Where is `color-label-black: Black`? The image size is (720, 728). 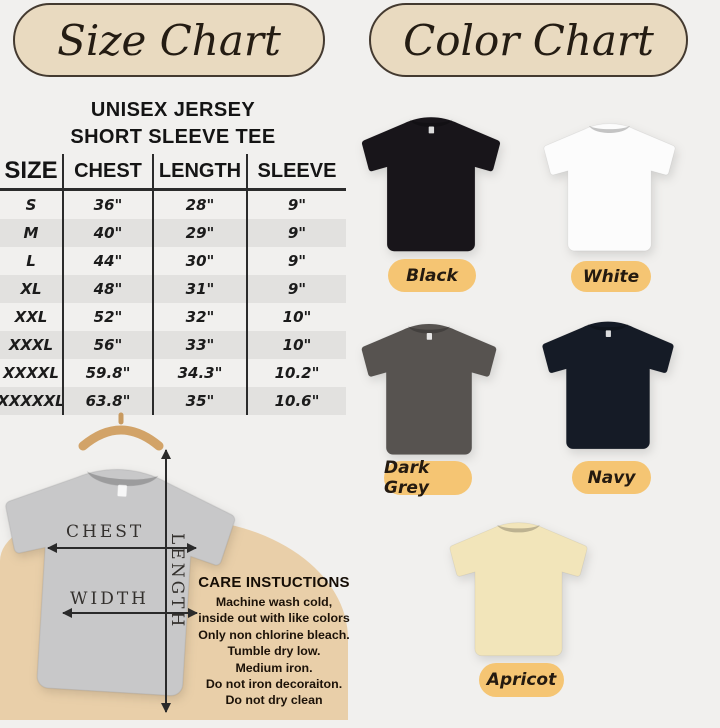
color-label-black: Black is located at coordinates (432, 275).